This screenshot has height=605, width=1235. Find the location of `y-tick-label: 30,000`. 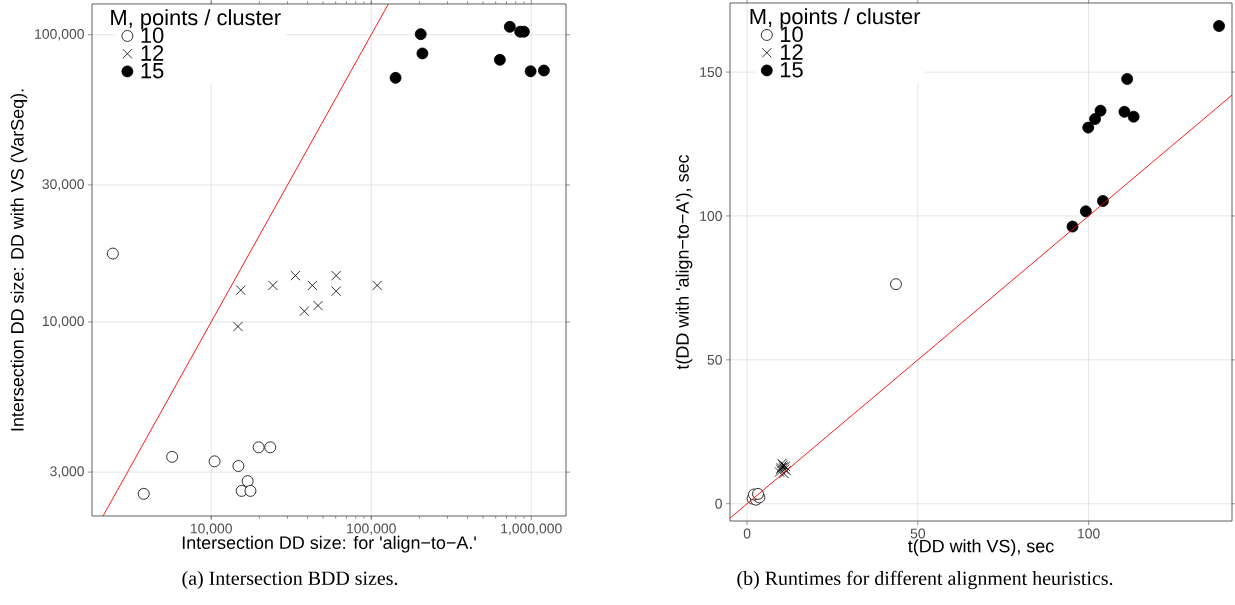

y-tick-label: 30,000 is located at coordinates (63, 185).